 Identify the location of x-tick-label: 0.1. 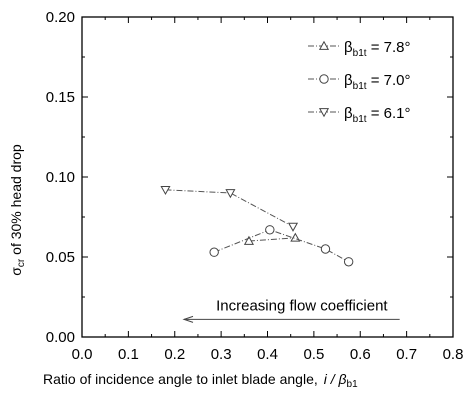
(128, 354).